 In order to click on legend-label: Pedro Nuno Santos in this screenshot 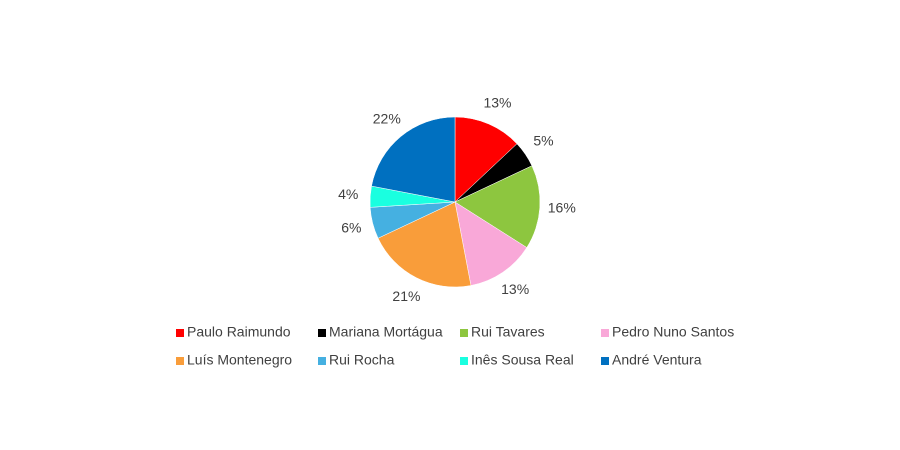, I will do `click(673, 332)`.